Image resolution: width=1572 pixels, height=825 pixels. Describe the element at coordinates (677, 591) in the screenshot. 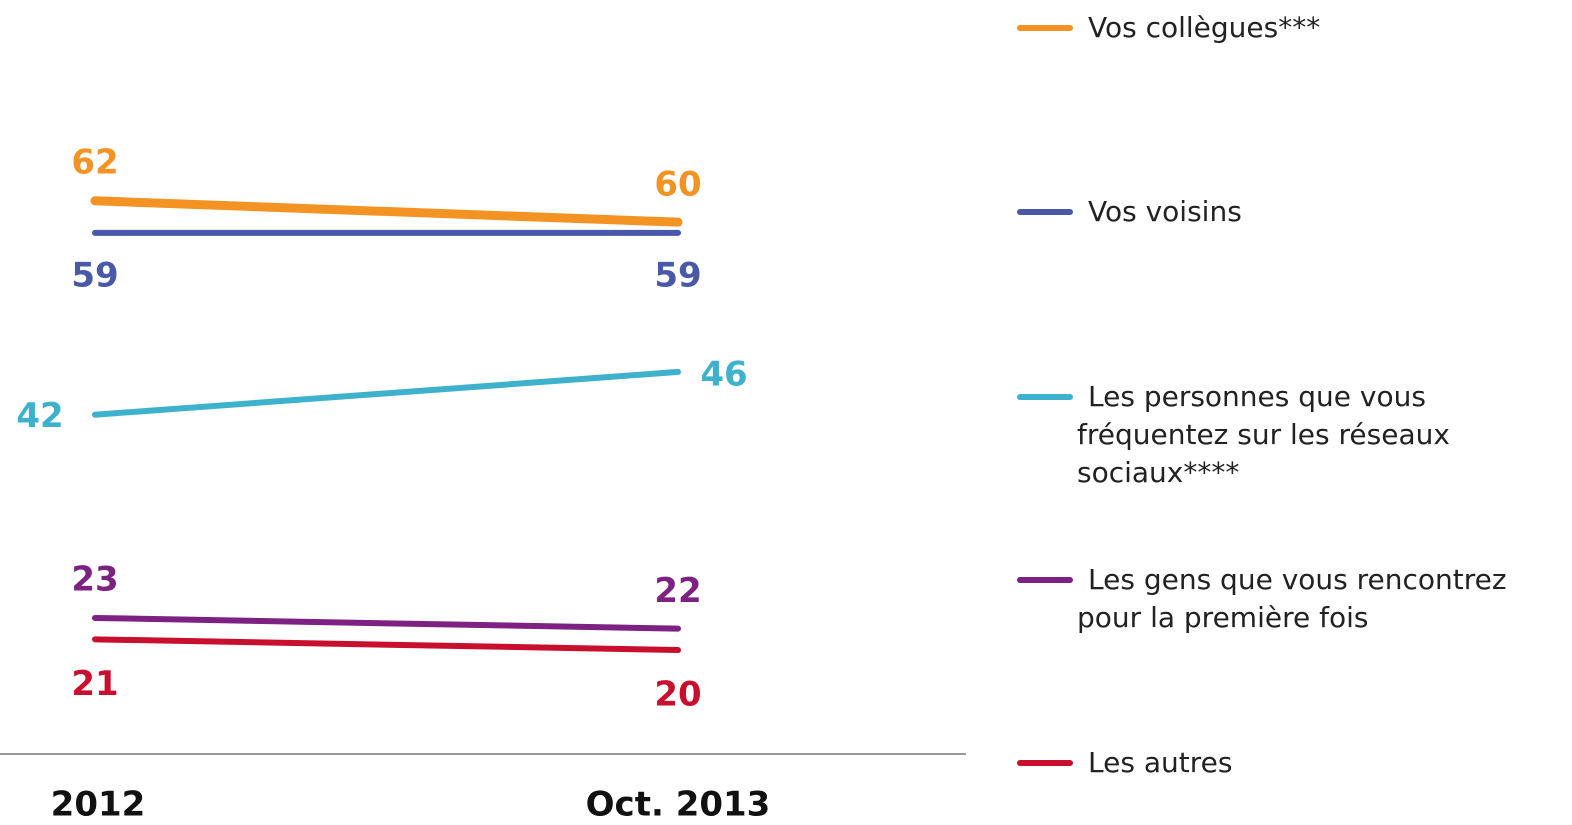

I see `data-label: 22` at that location.